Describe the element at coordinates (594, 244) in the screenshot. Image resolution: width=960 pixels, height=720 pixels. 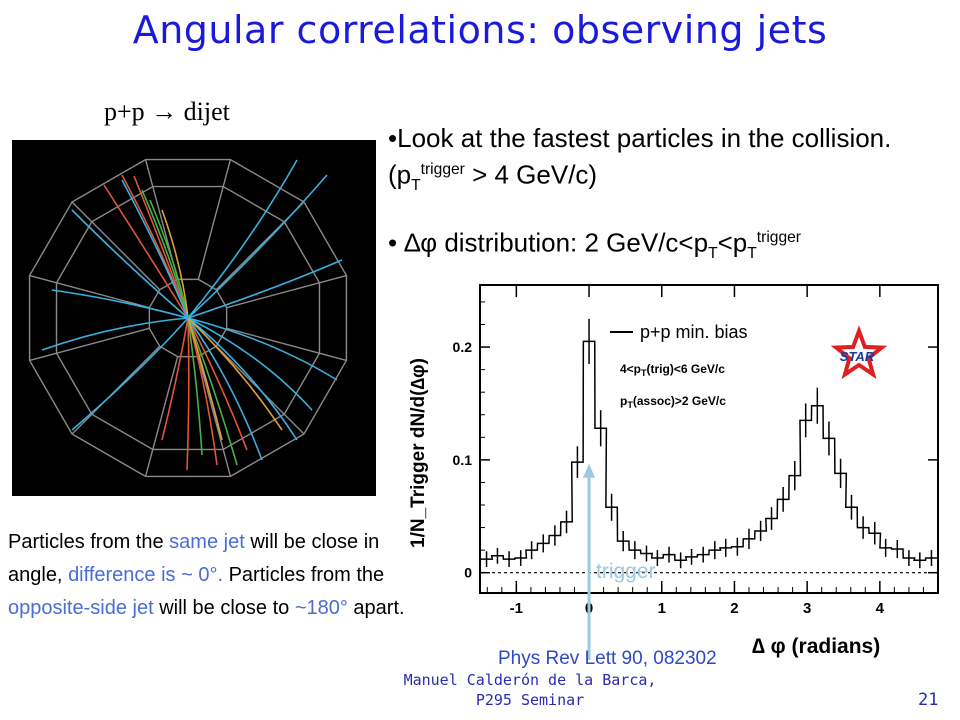
I see `bullet-dphi-distribution: • ∆φ distribution: 2 GeV/c<pT<pTtrigger` at that location.